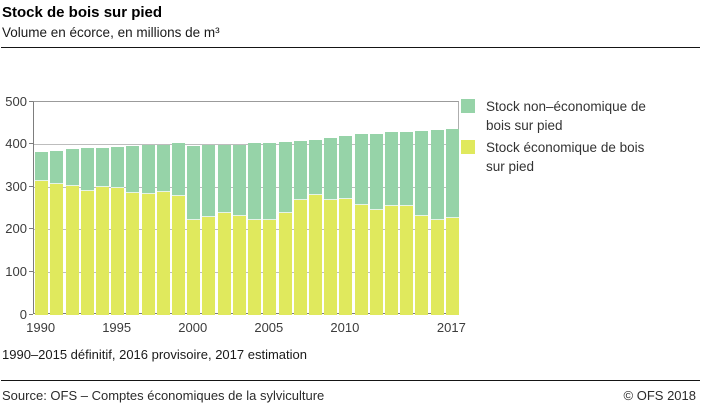 This screenshot has height=410, width=701. I want to click on x-axis-label-2010: 2010, so click(345, 327).